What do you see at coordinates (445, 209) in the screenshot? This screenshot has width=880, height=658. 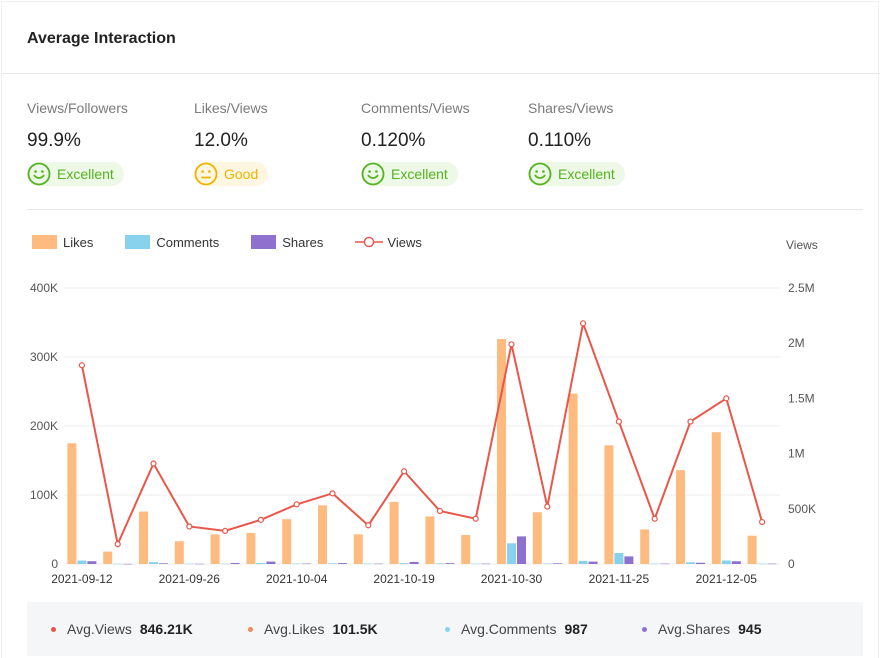 I see `section-divider` at bounding box center [445, 209].